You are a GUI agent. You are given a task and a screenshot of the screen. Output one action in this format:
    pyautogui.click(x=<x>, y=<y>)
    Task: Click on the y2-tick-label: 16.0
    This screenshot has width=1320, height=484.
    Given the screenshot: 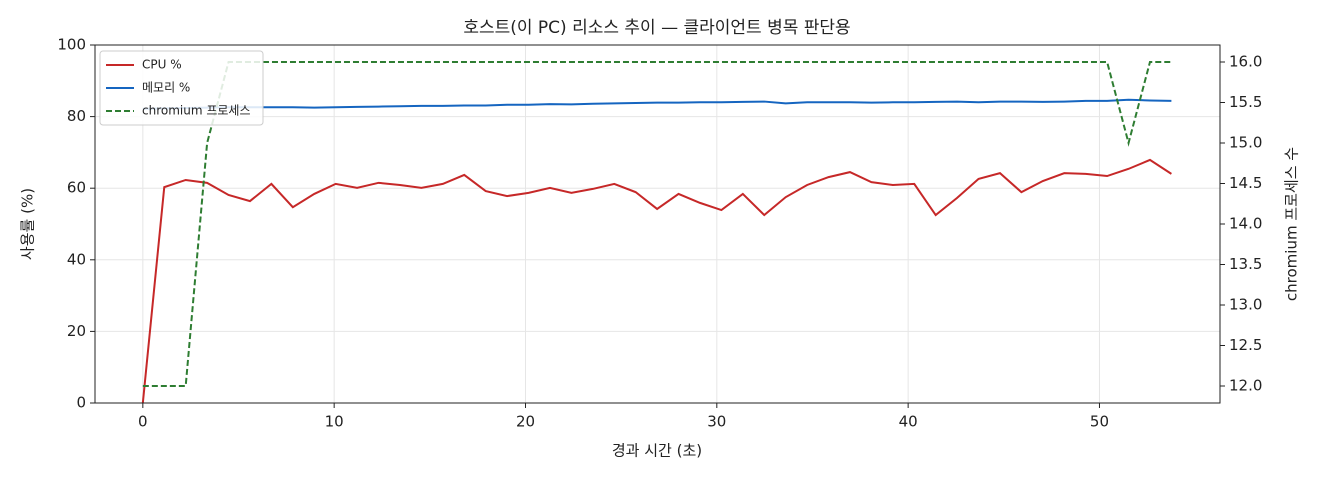 What is the action you would take?
    pyautogui.click(x=1245, y=62)
    